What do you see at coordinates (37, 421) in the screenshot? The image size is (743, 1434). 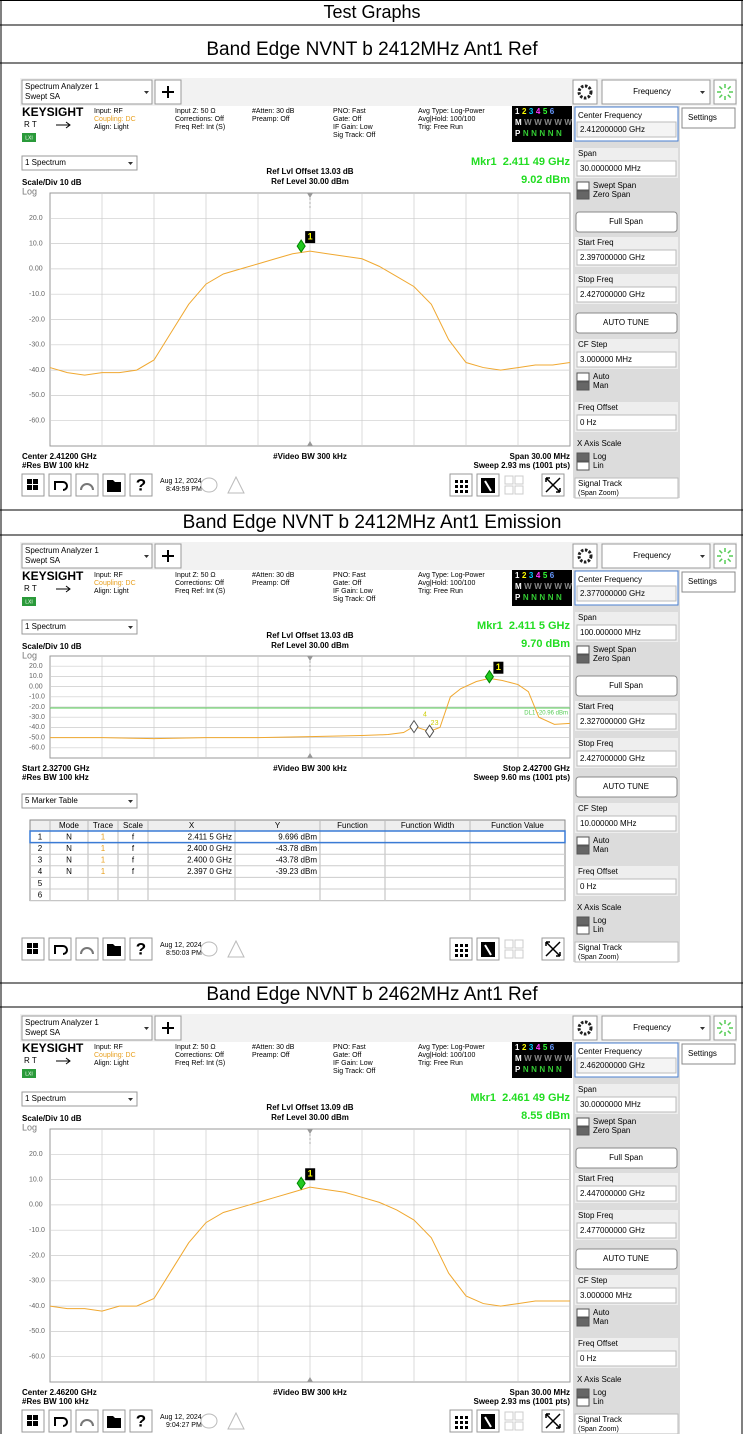 I see `y-tick-label: -60.0` at bounding box center [37, 421].